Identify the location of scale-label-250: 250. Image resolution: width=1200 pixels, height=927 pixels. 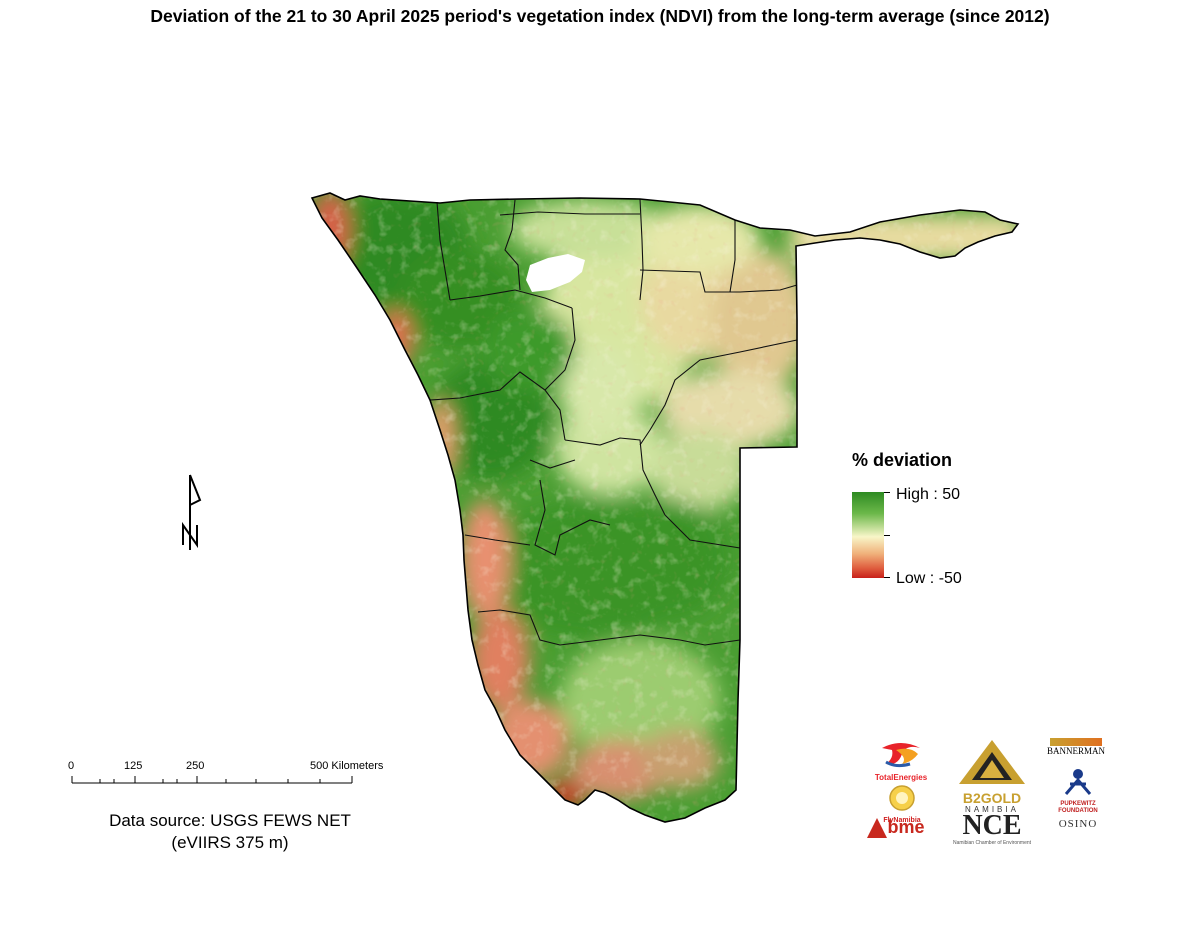
(195, 766).